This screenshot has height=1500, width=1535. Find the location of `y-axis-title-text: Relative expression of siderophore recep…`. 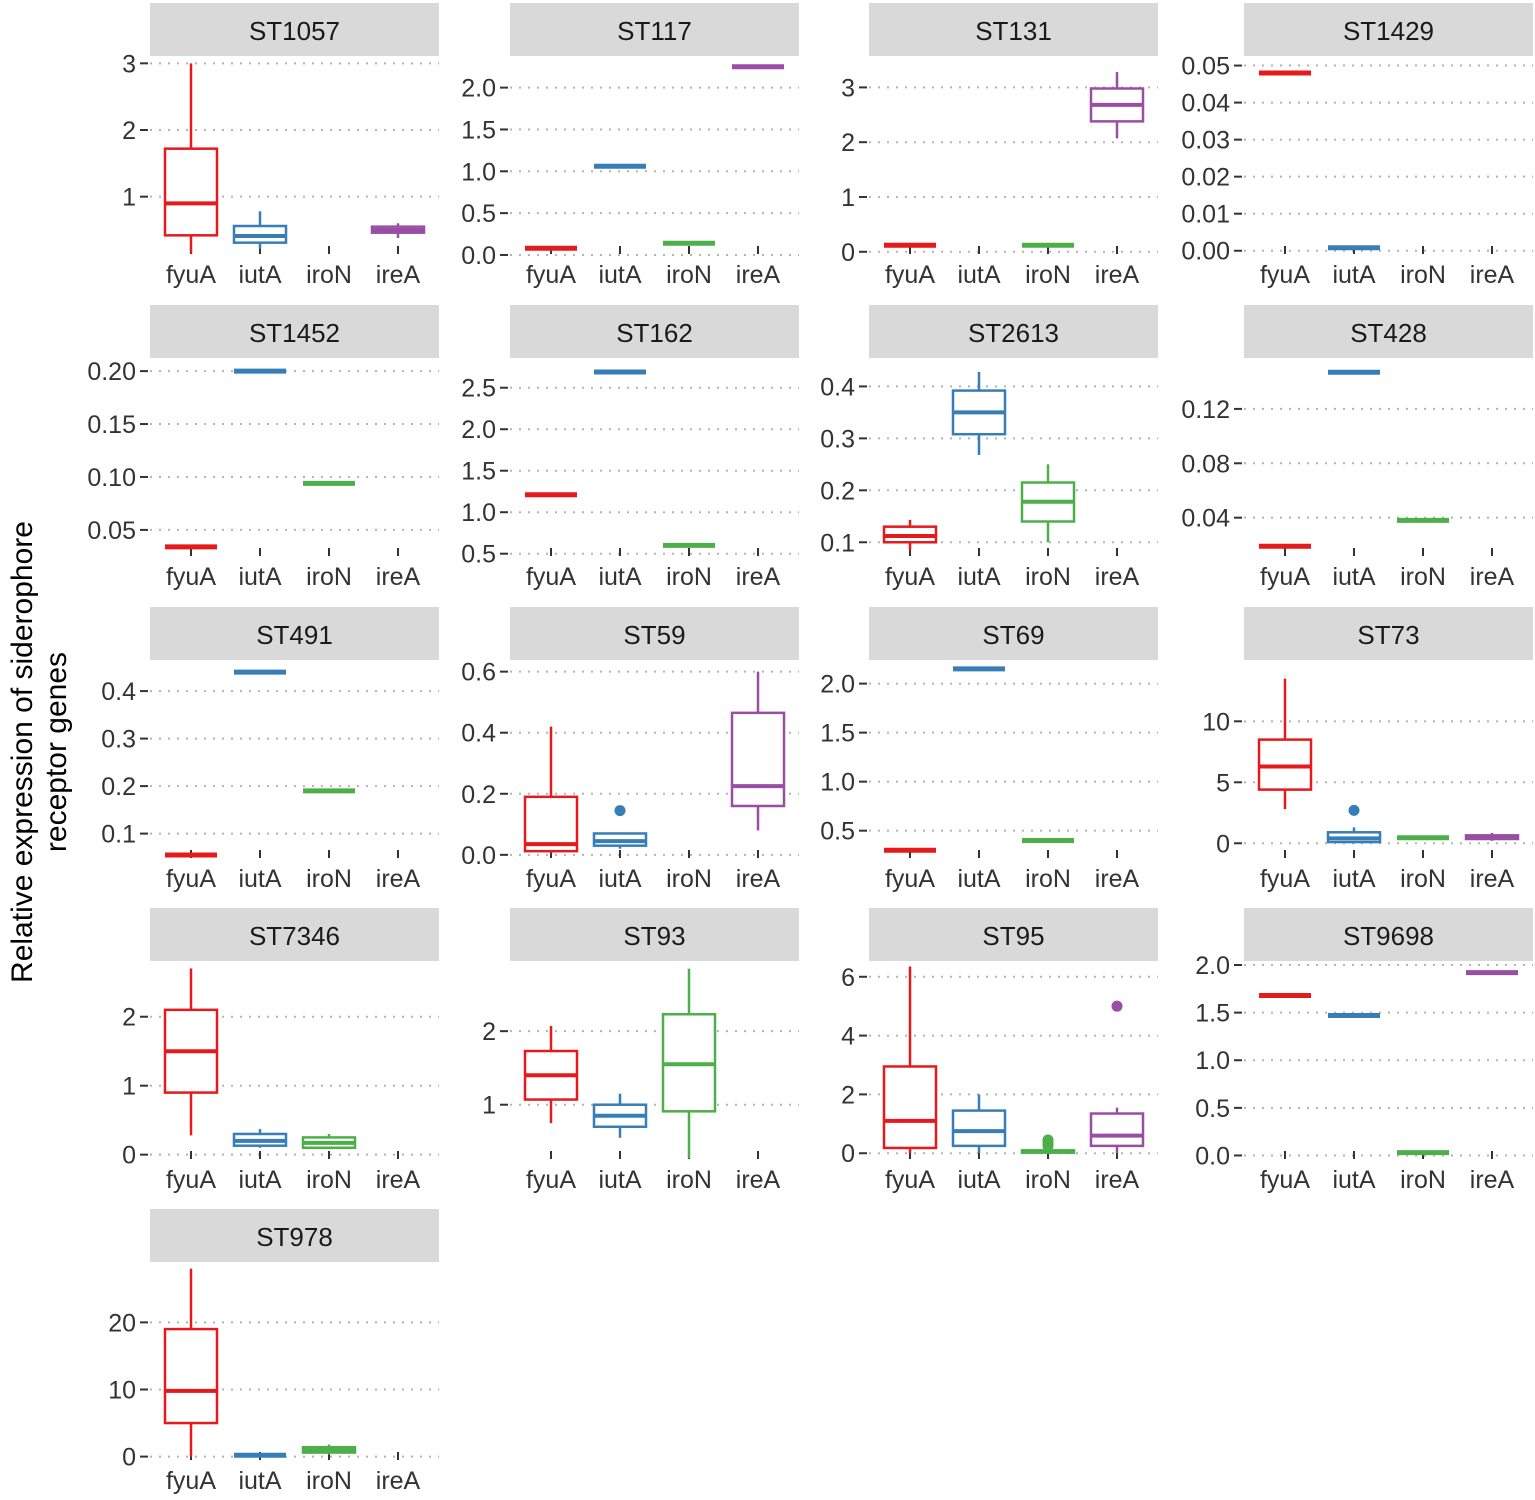

y-axis-title-text: Relative expression of siderophore recep… is located at coordinates (40, 752).